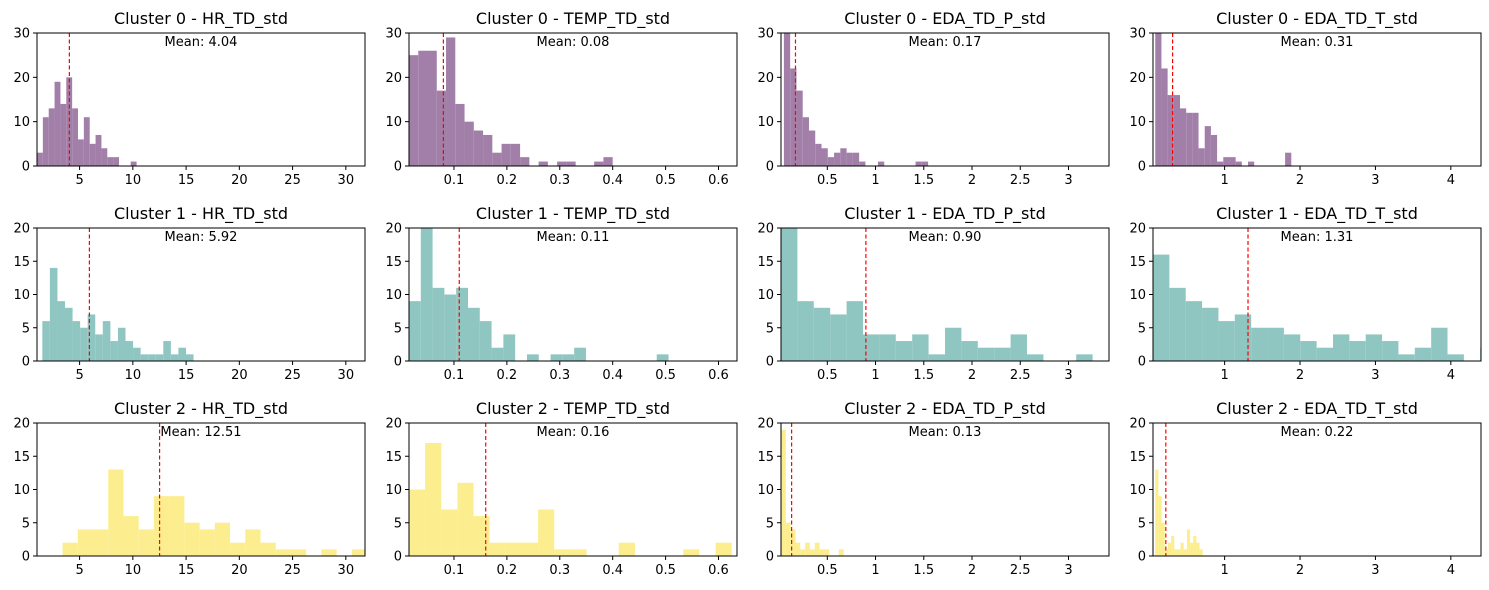 The width and height of the screenshot is (1489, 590). I want to click on mean-annotation: Mean: 12.51, so click(200, 432).